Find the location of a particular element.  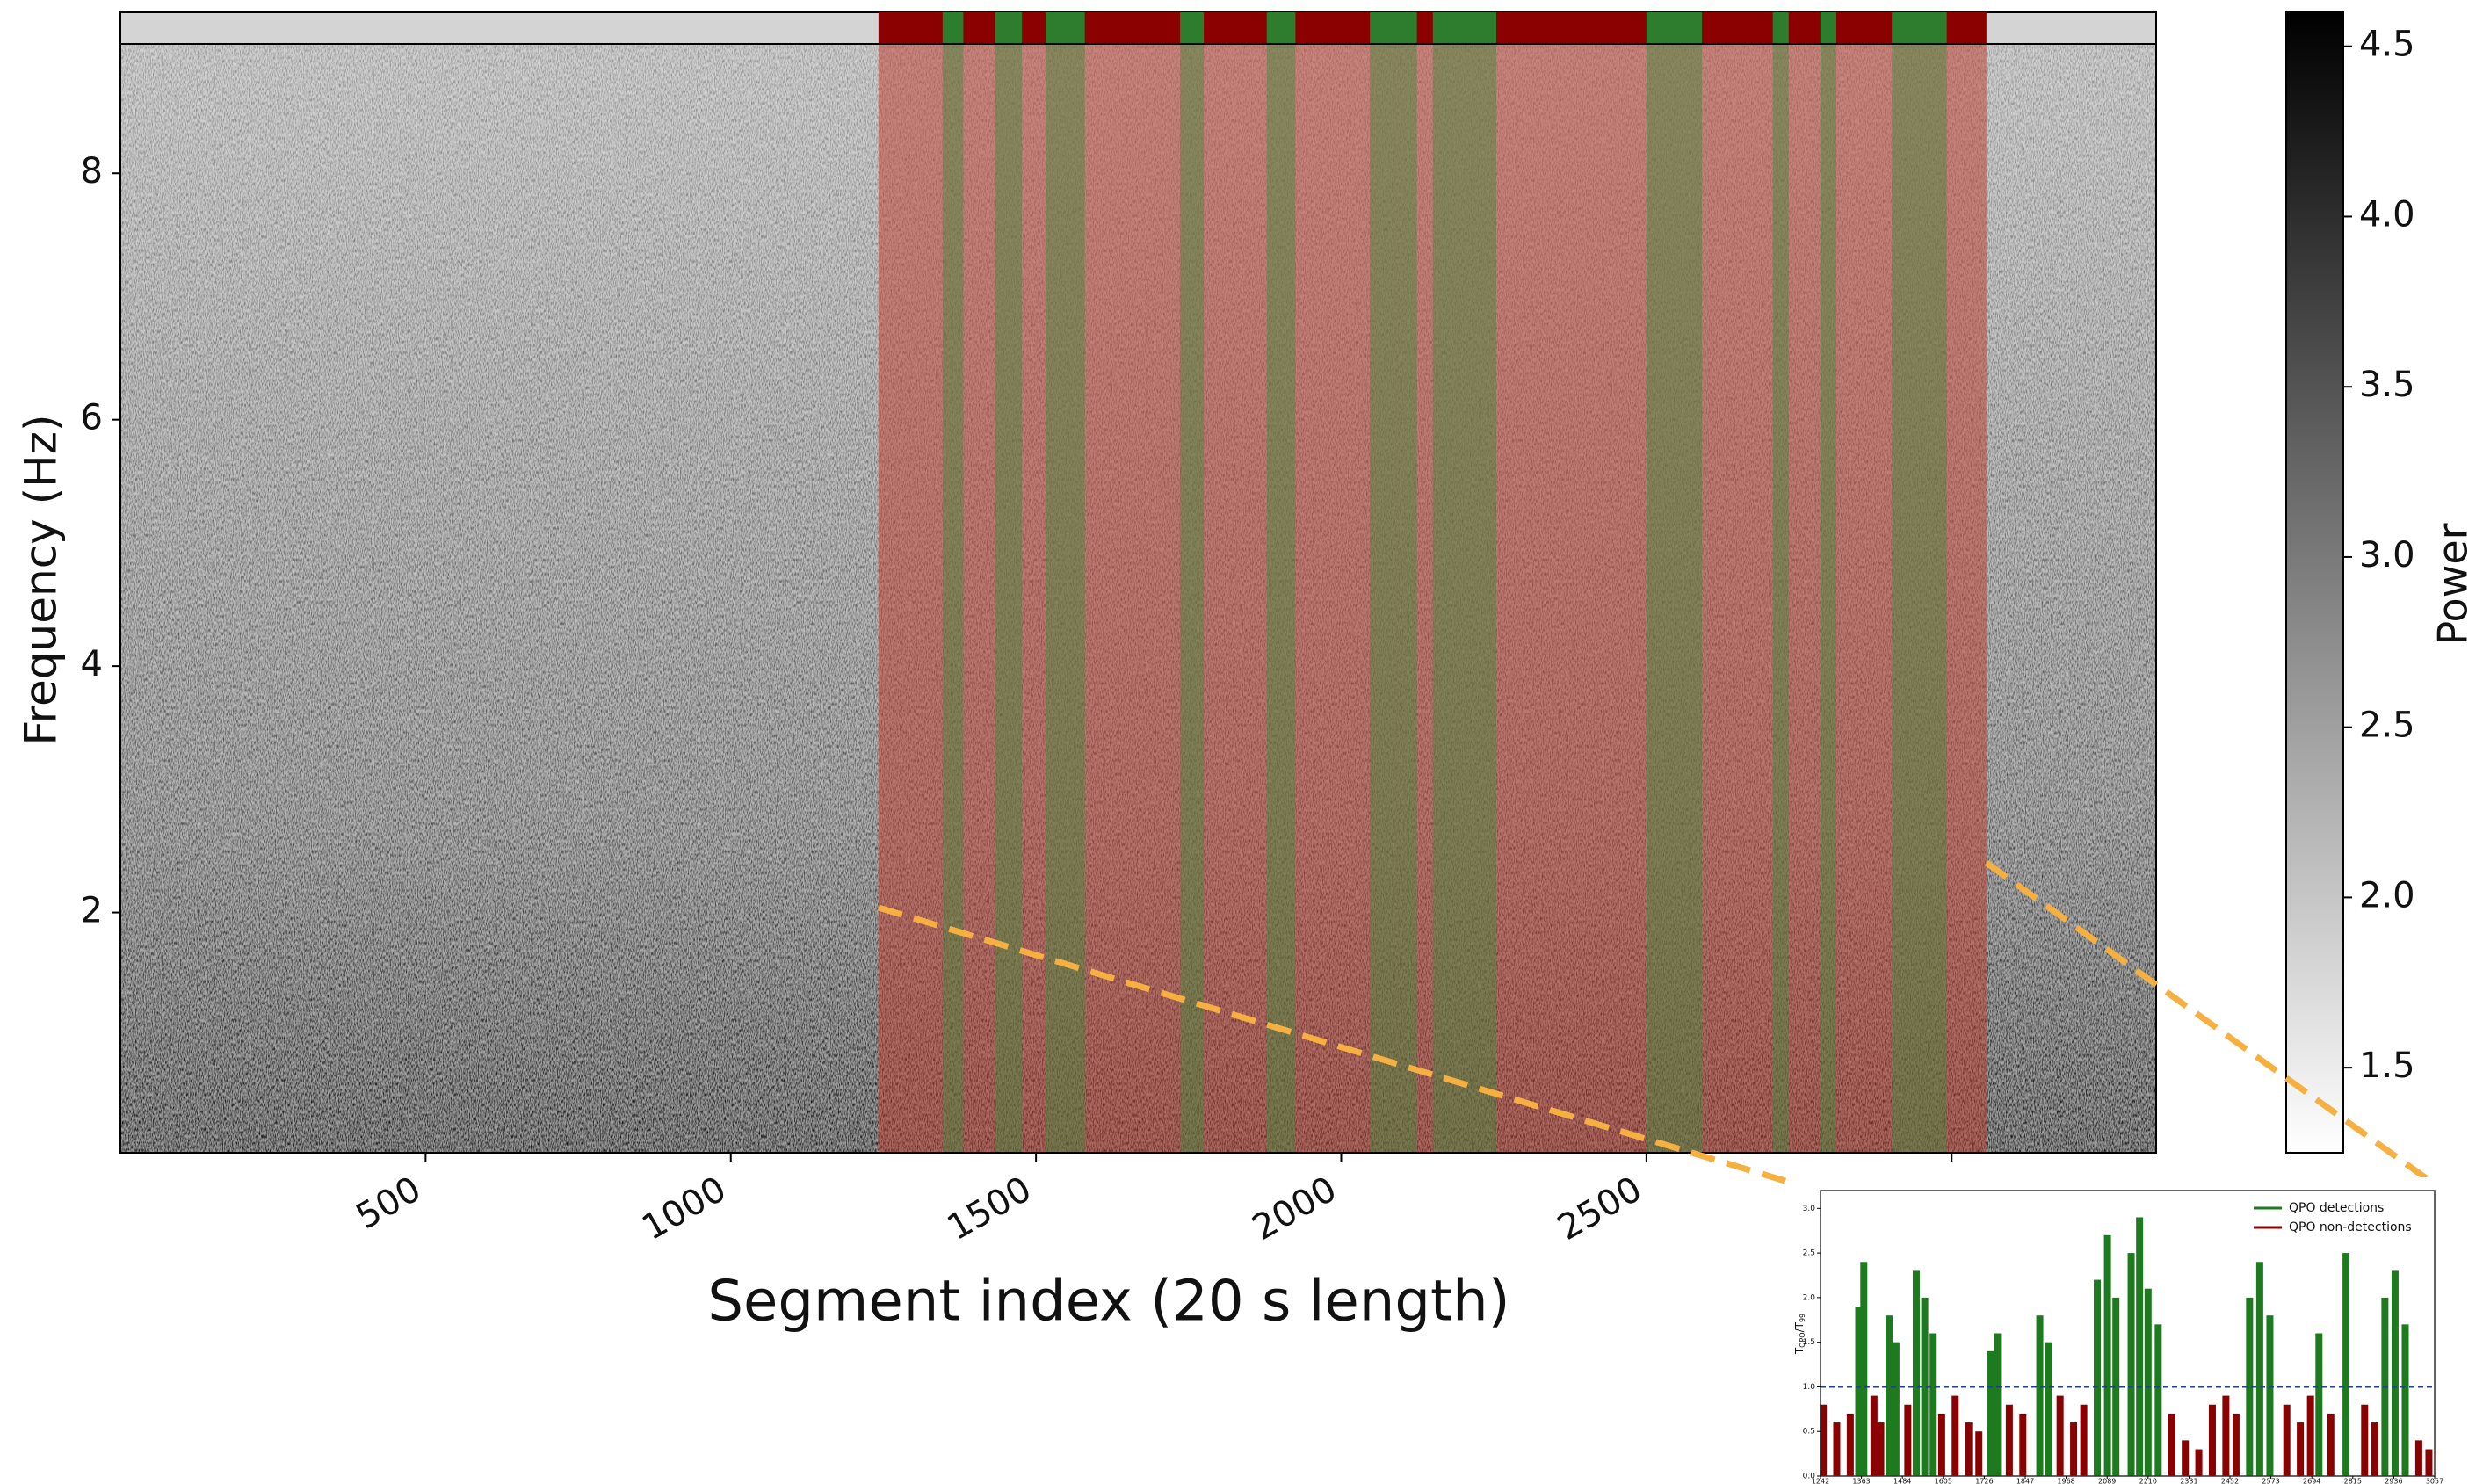

inset-y-label: TQPO/T99 is located at coordinates (1800, 1335).